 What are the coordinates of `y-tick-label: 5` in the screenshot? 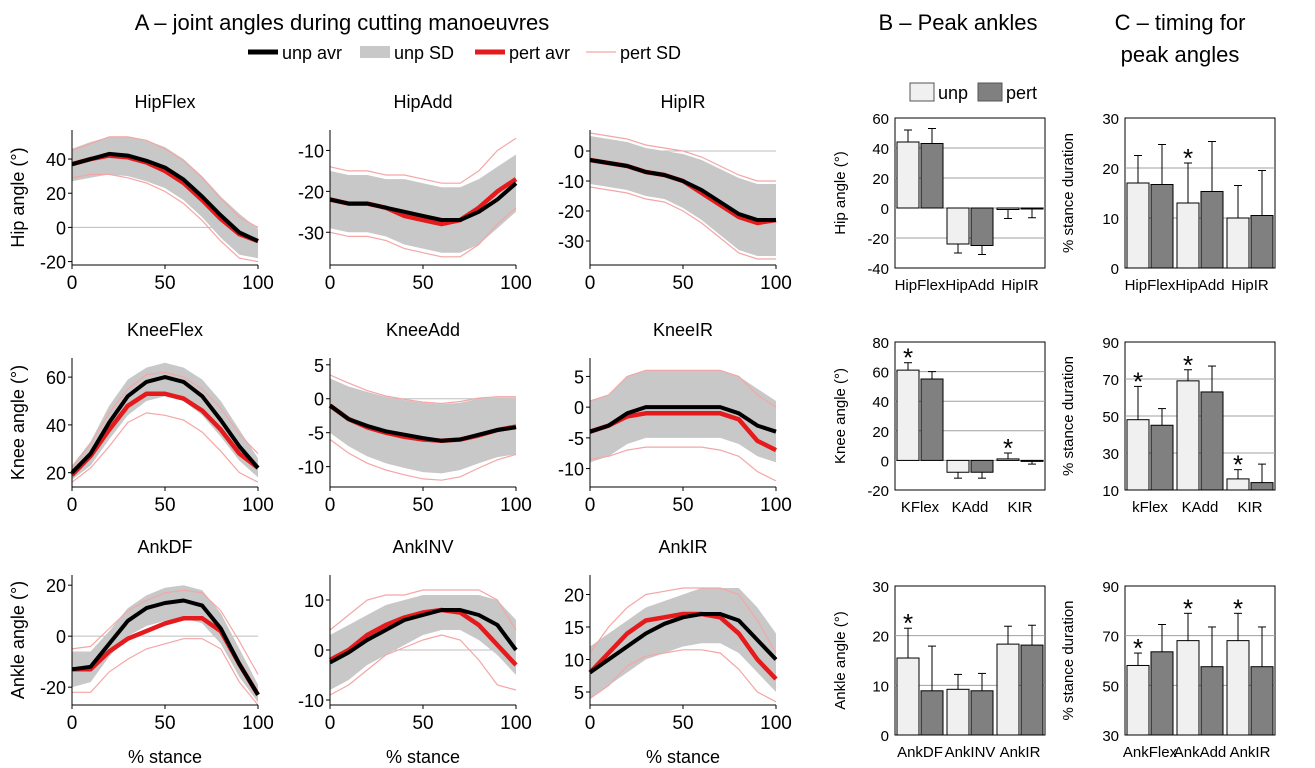 It's located at (319, 366).